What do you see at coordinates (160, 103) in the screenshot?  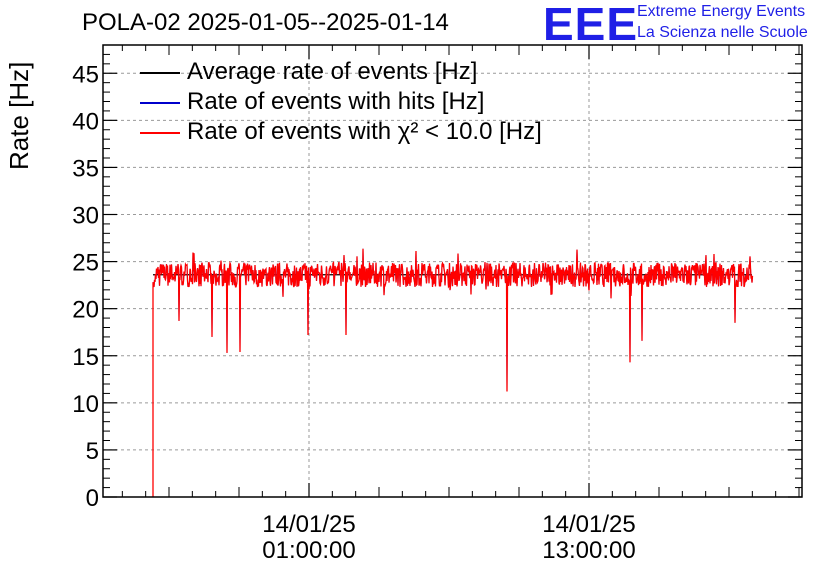 I see `legend-swatch-hits` at bounding box center [160, 103].